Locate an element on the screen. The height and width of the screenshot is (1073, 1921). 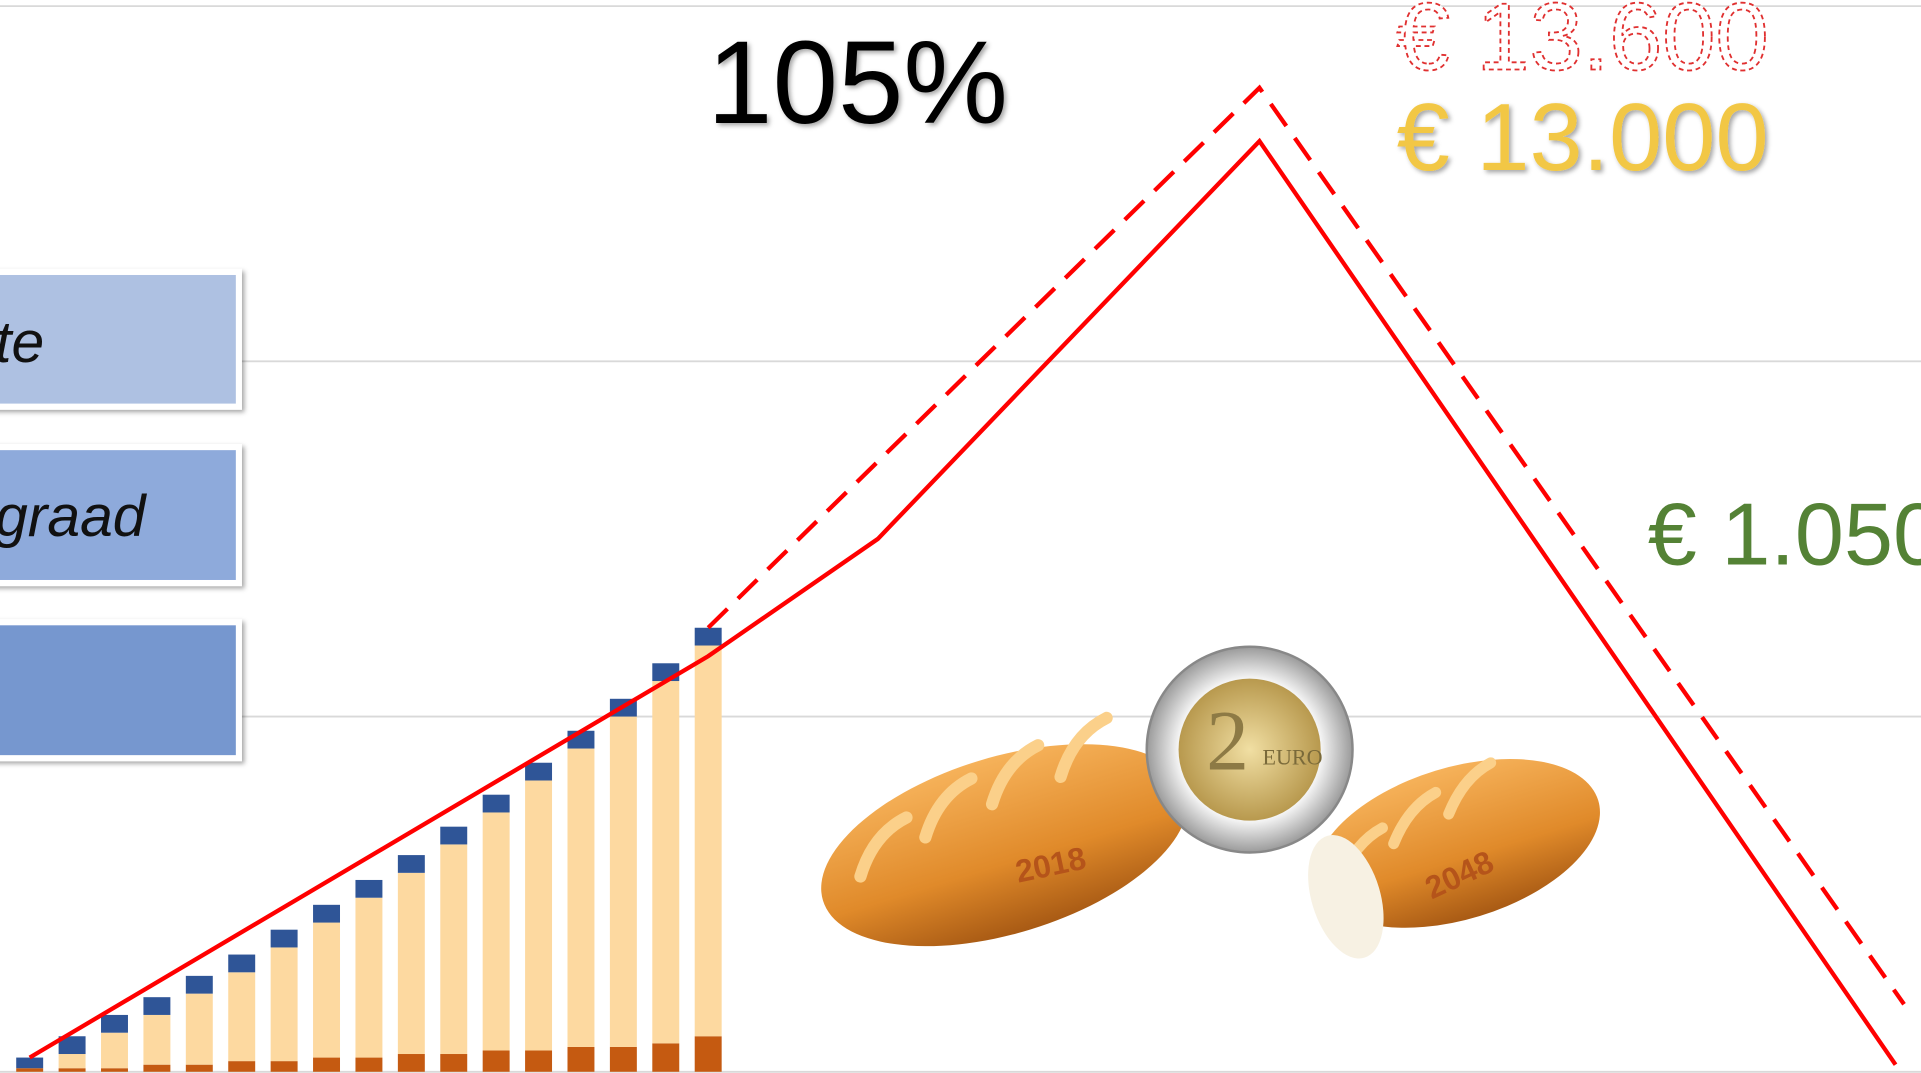
coin-text: EURO is located at coordinates (1292, 756).